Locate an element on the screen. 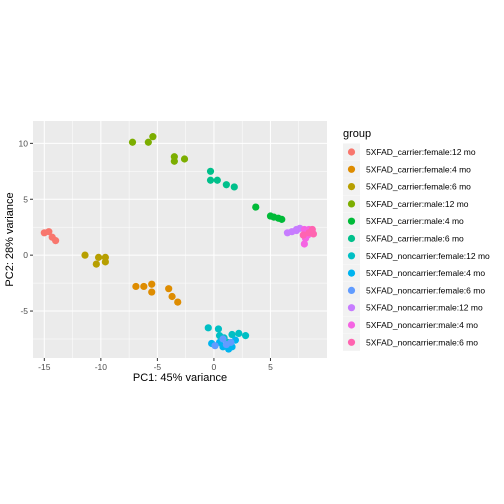 The image size is (504, 504). legend-entry-label: 5XFAD_carrier:female:12 mo is located at coordinates (421, 152).